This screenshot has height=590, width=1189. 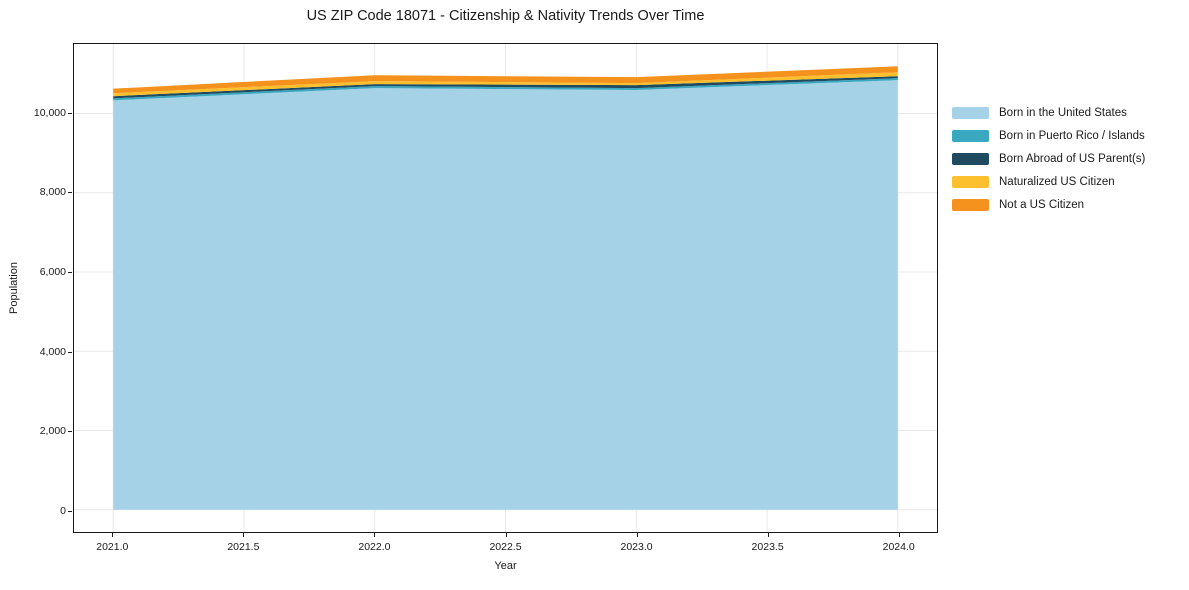 I want to click on legend-label: Born in the United States, so click(x=1063, y=112).